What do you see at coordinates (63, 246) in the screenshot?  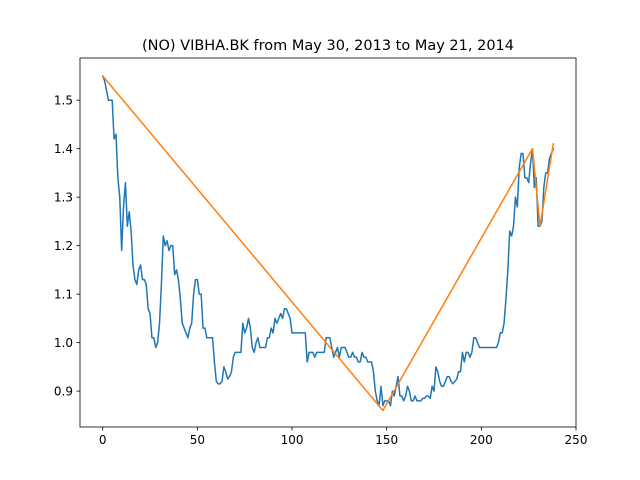 I see `y-tick-label: 1.2` at bounding box center [63, 246].